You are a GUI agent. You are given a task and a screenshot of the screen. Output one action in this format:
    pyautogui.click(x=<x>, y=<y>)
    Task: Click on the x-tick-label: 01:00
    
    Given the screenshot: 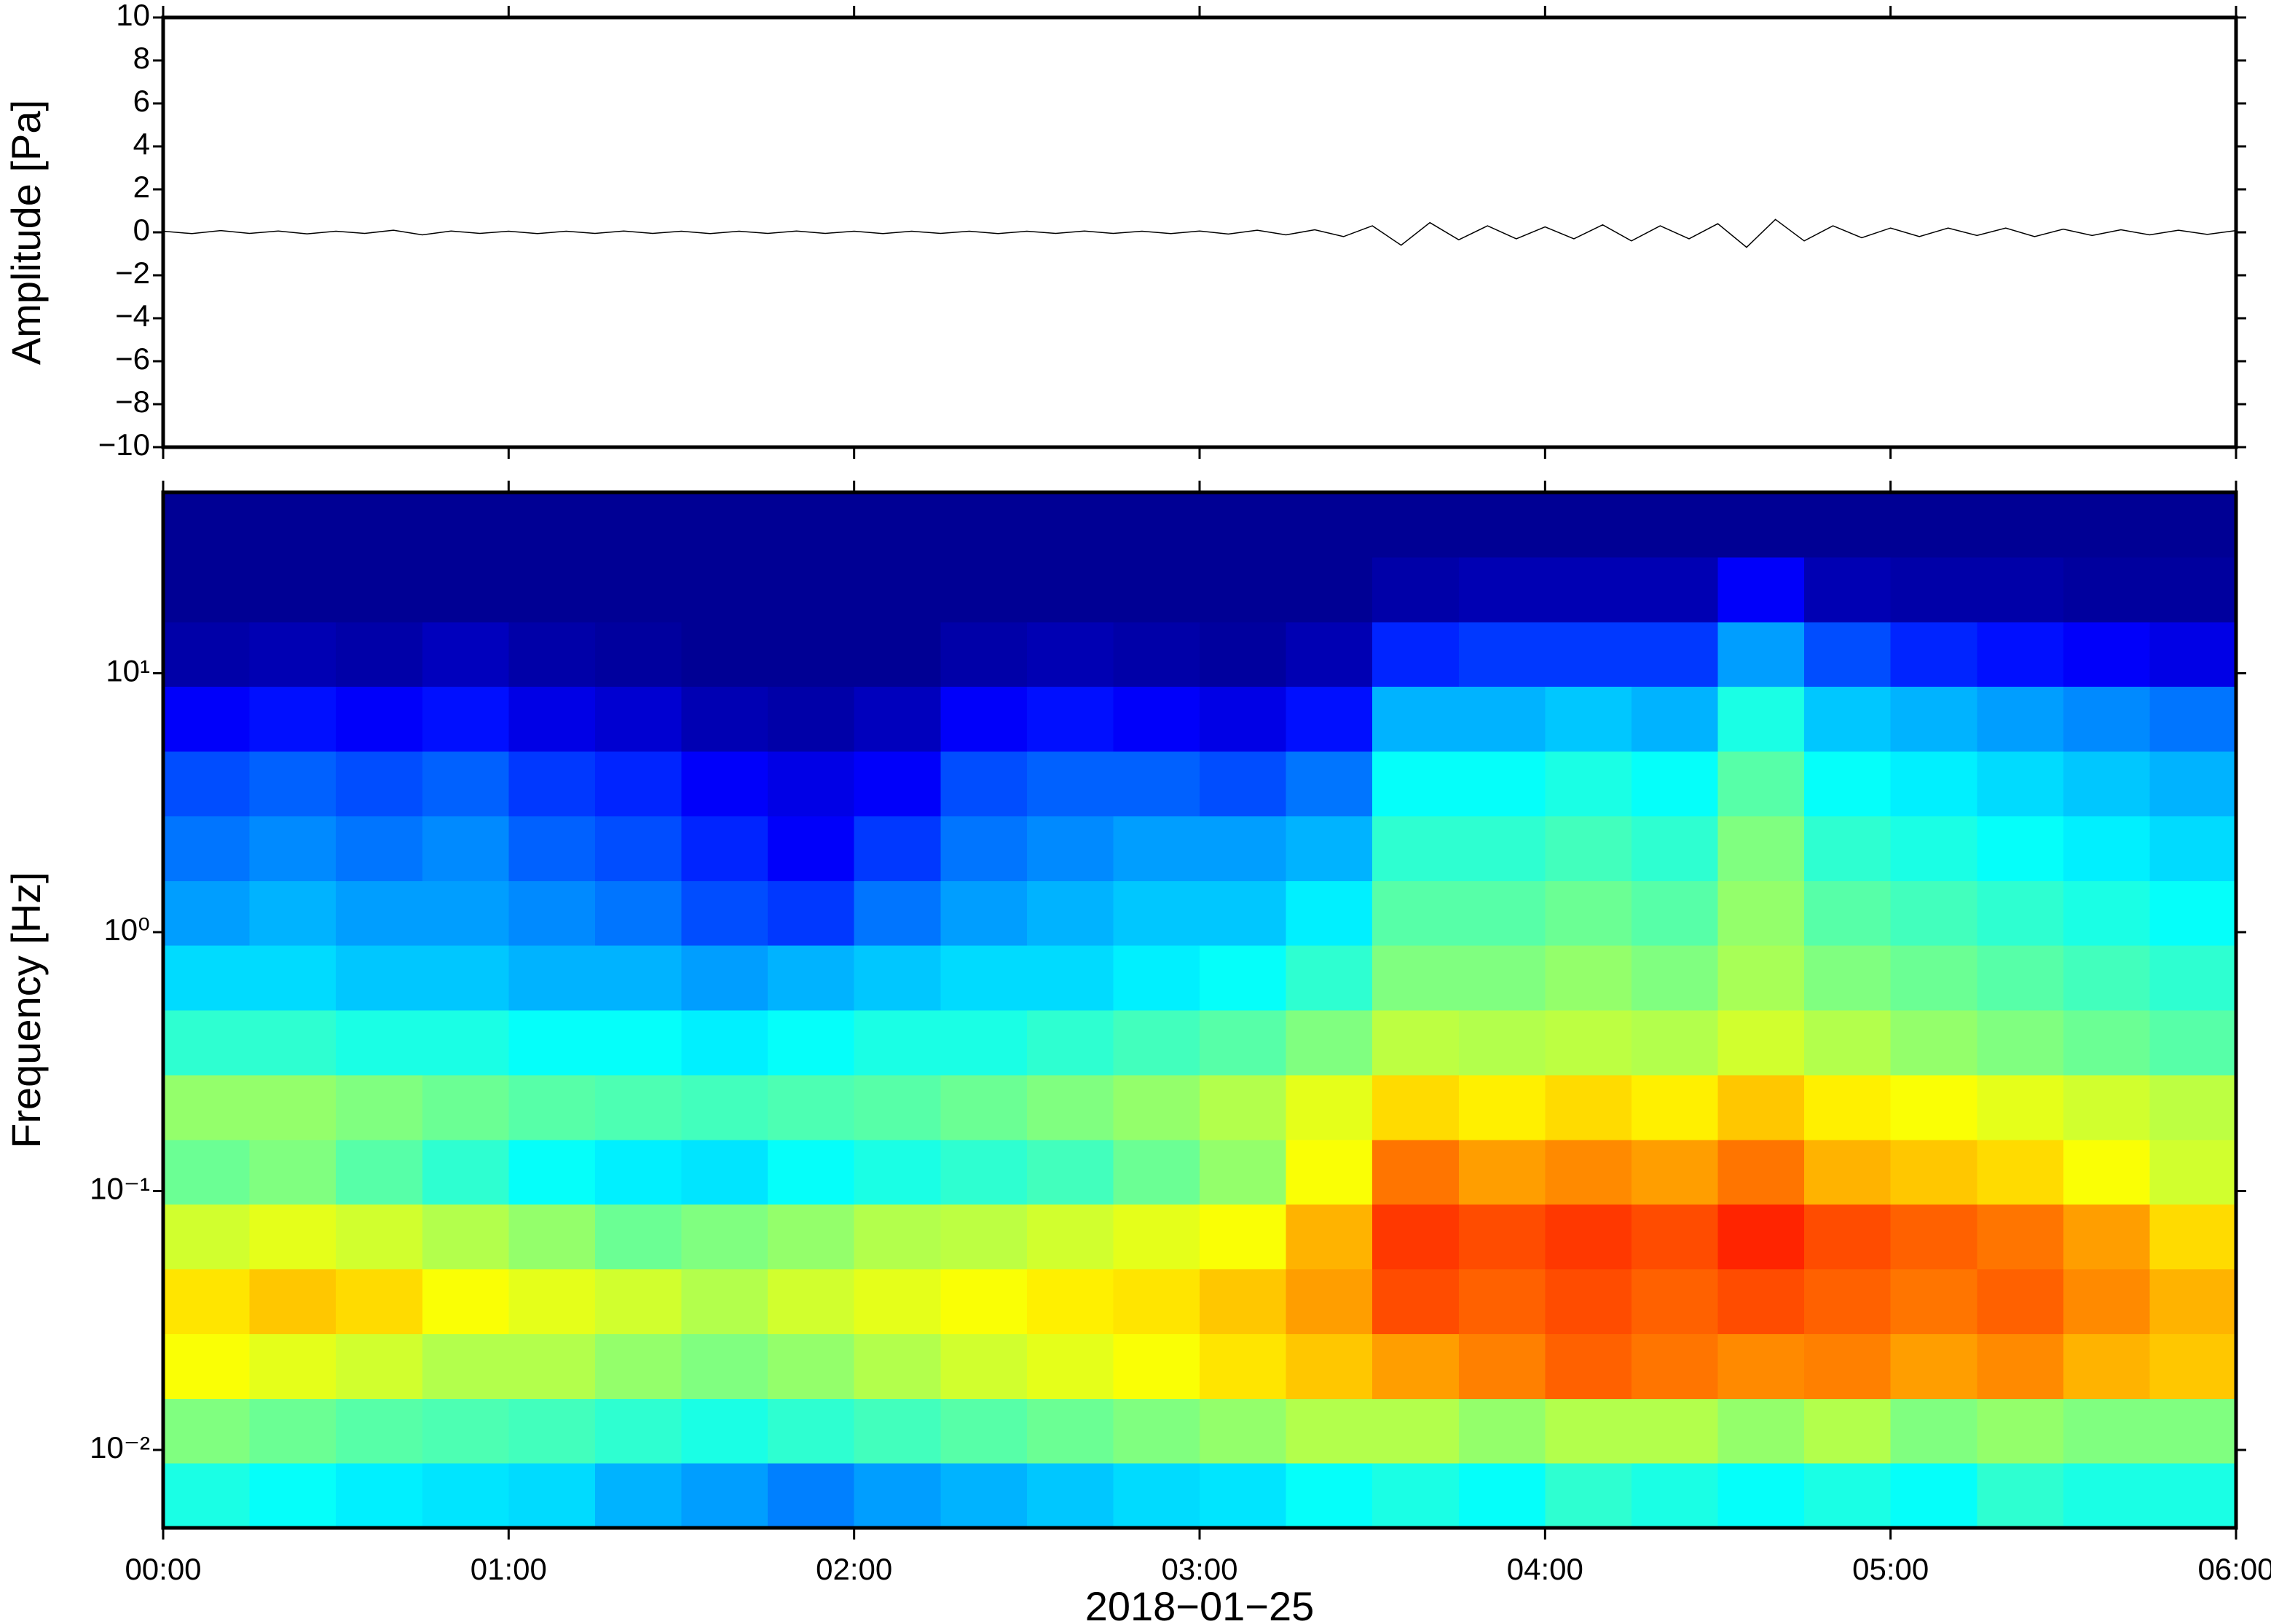 What is the action you would take?
    pyautogui.click(x=509, y=1569)
    